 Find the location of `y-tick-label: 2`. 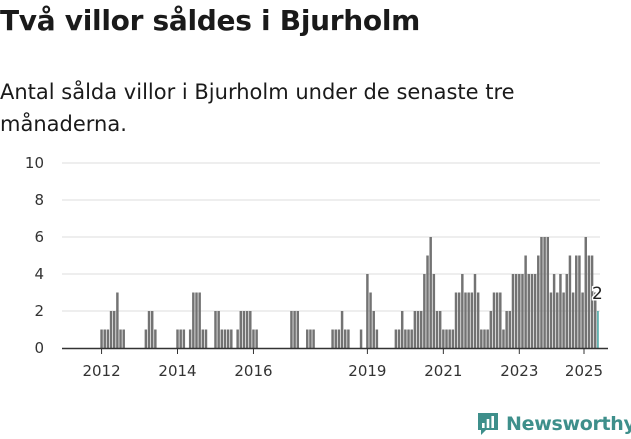

y-tick-label: 2 is located at coordinates (39, 311).